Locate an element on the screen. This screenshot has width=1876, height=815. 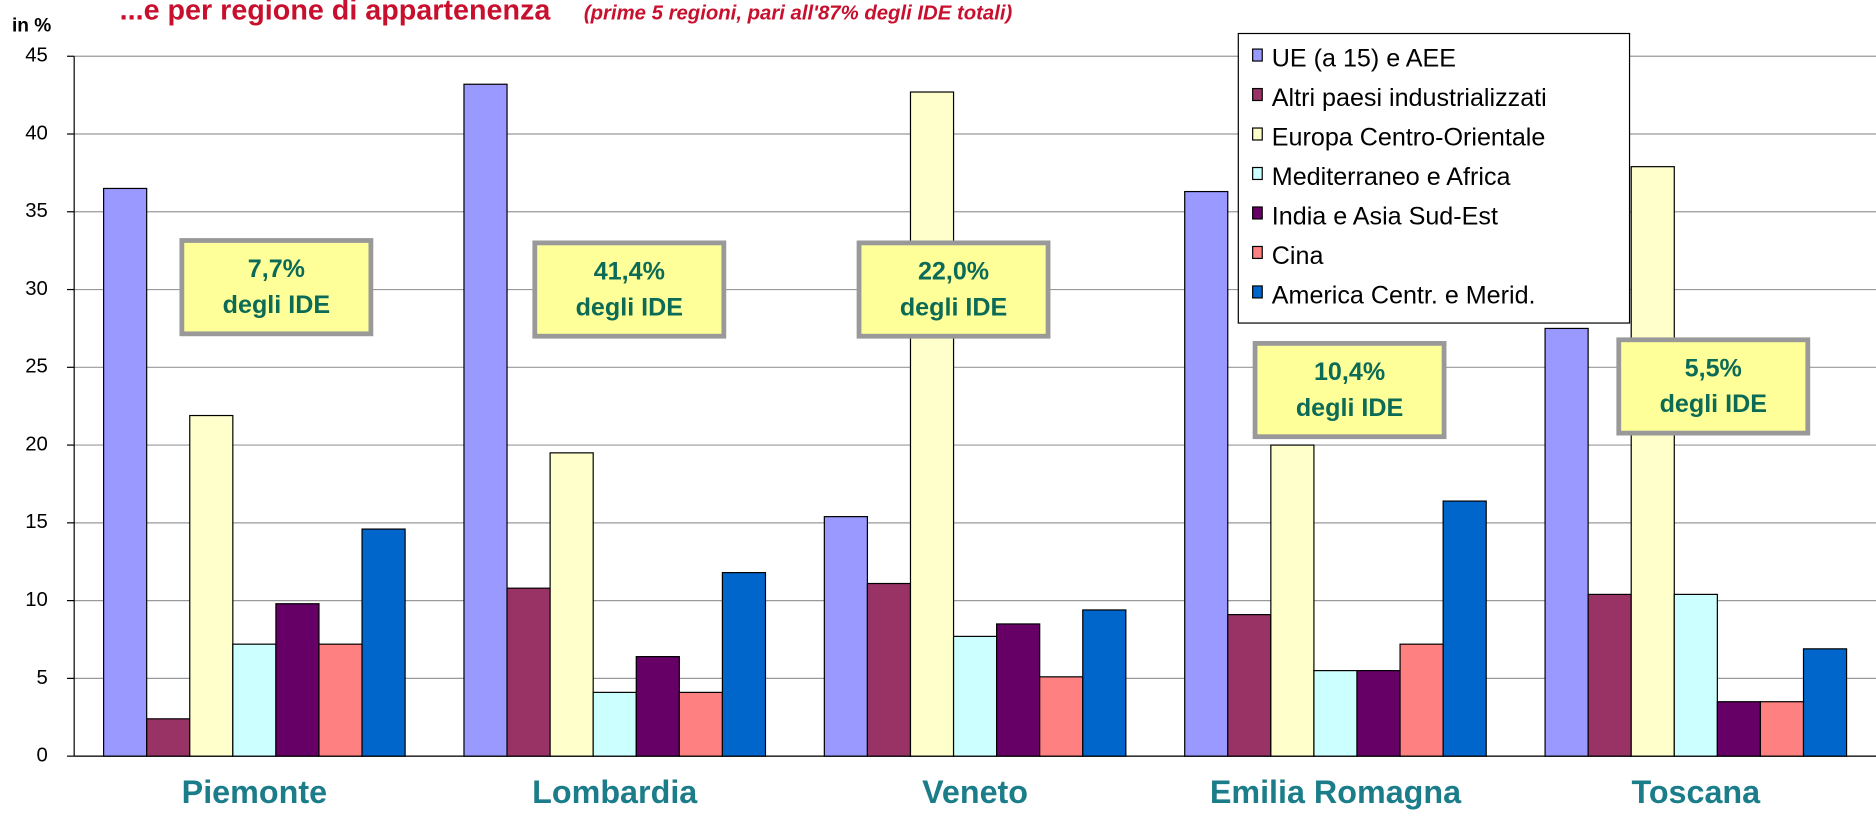
annotation-text: 22,0% is located at coordinates (953, 271).